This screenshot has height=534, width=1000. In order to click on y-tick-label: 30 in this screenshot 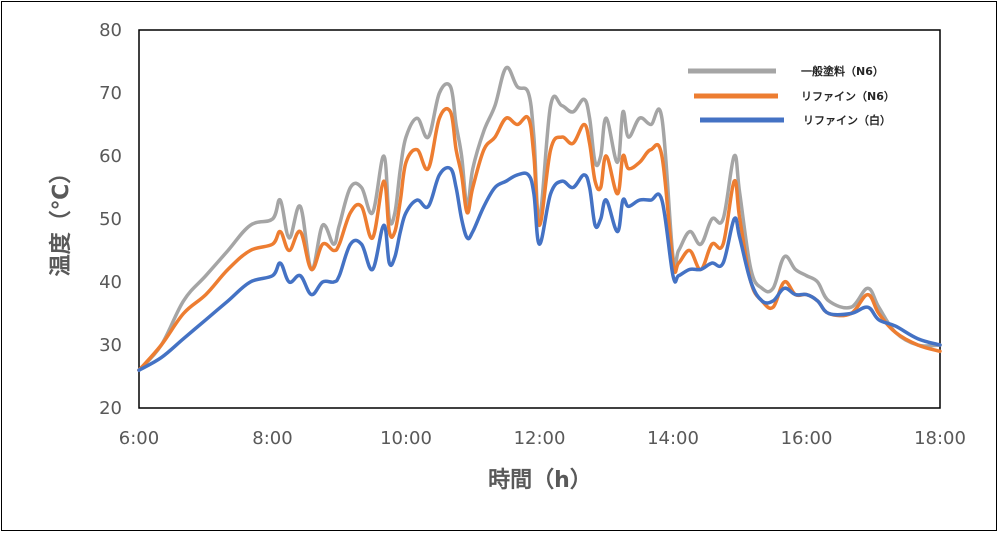, I will do `click(110, 345)`.